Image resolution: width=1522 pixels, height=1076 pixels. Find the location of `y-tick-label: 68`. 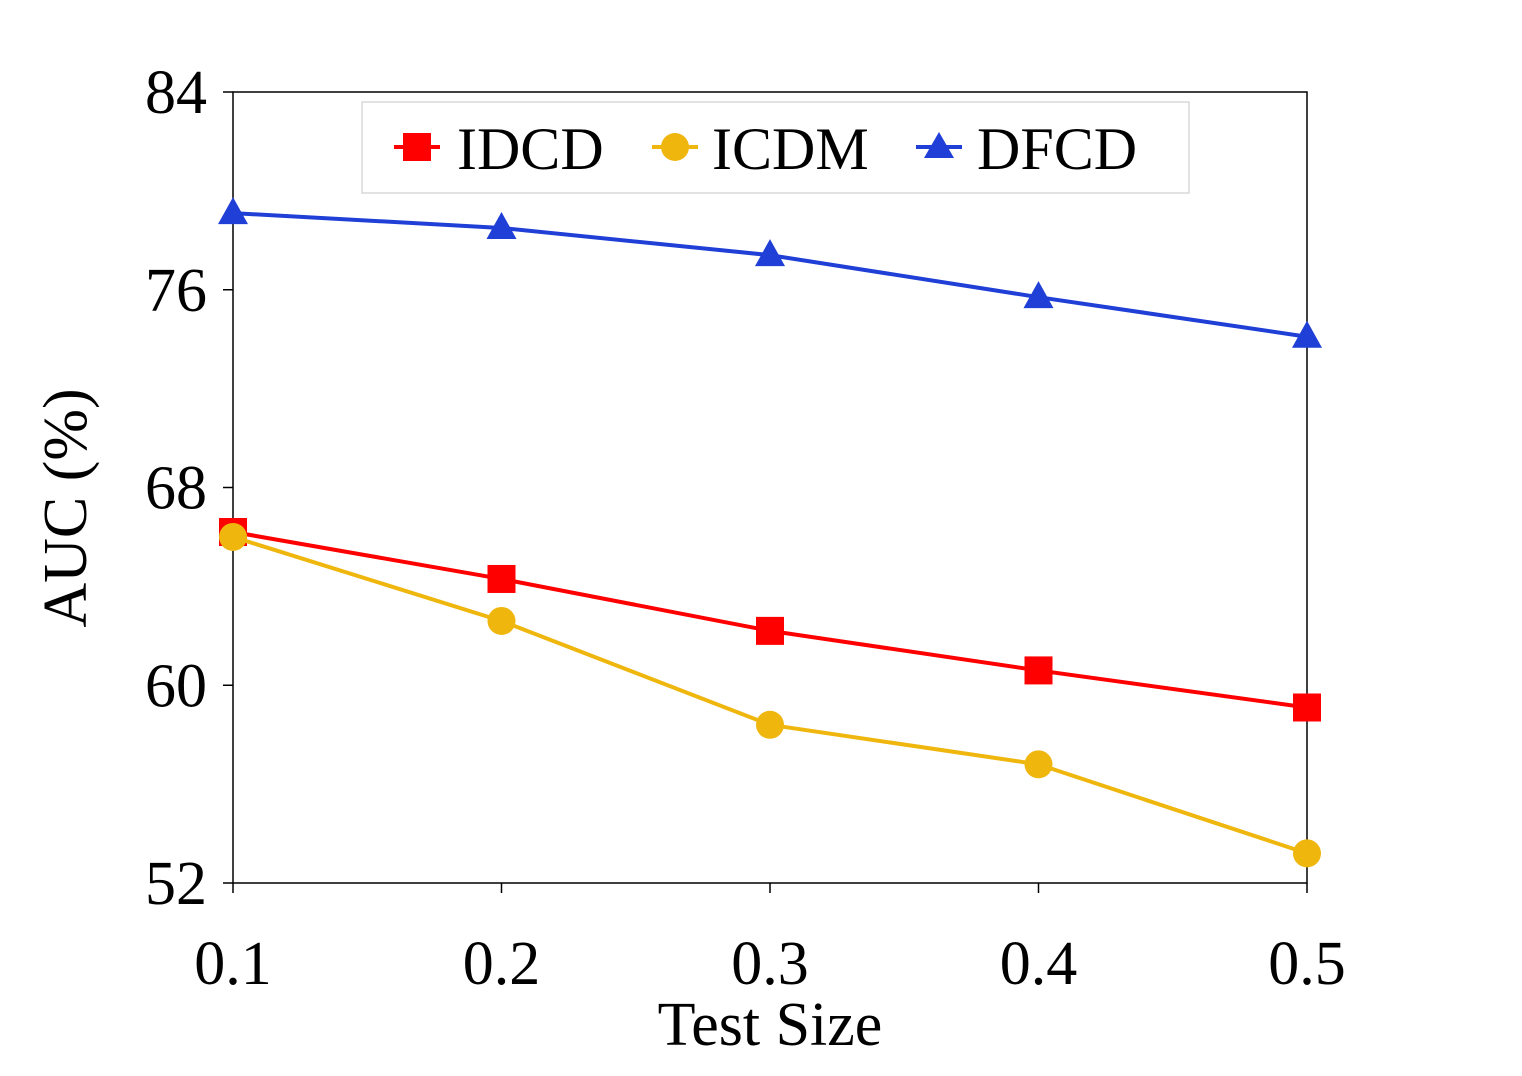

y-tick-label: 68 is located at coordinates (176, 489).